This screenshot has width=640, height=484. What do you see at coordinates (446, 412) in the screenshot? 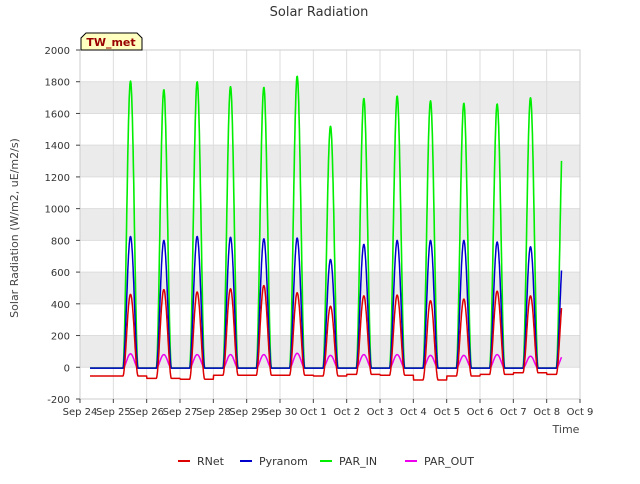
I see `x-tick-label: Oct 5` at bounding box center [446, 412].